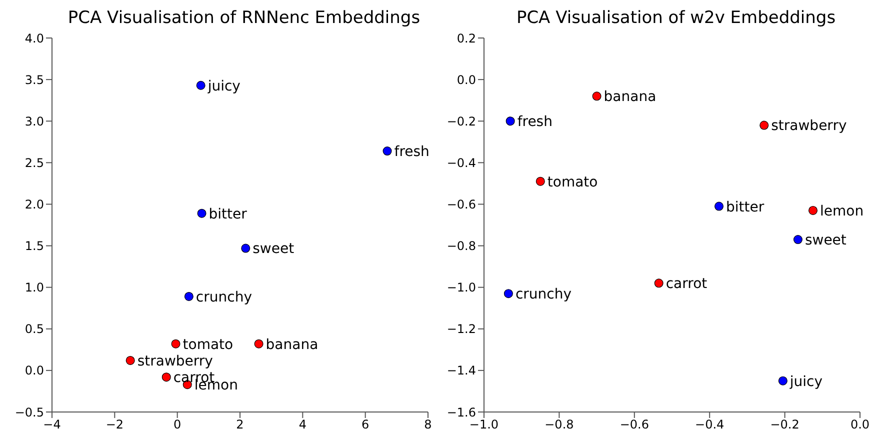  What do you see at coordinates (461, 204) in the screenshot?
I see `y-tick-label: −0.6` at bounding box center [461, 204].